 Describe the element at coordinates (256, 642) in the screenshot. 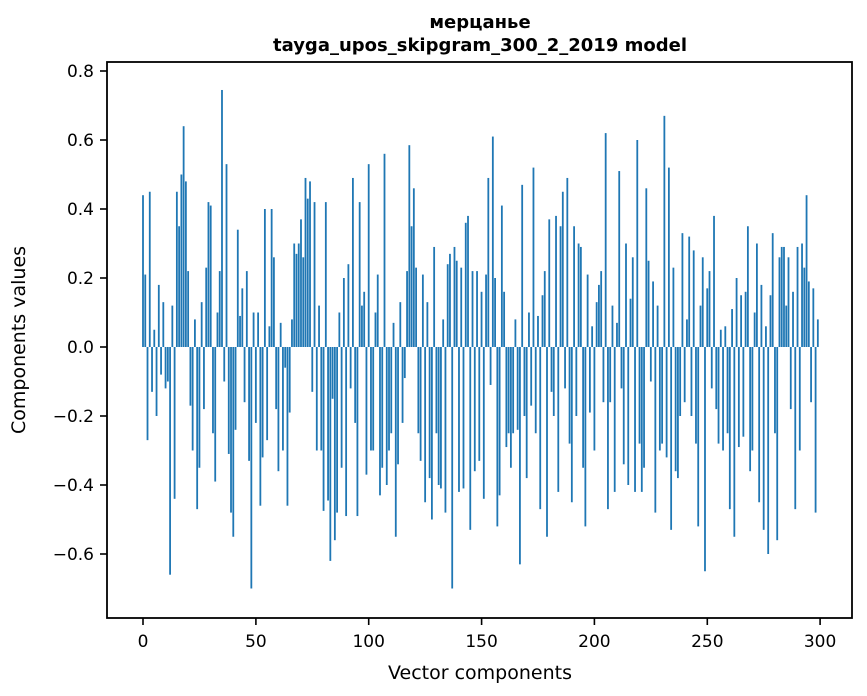

I see `x-tick-label: 50` at that location.